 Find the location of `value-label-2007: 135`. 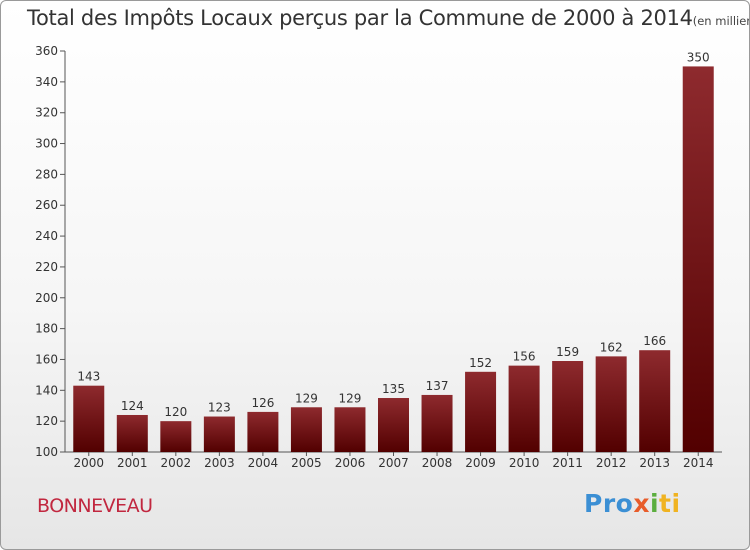

value-label-2007: 135 is located at coordinates (393, 389).